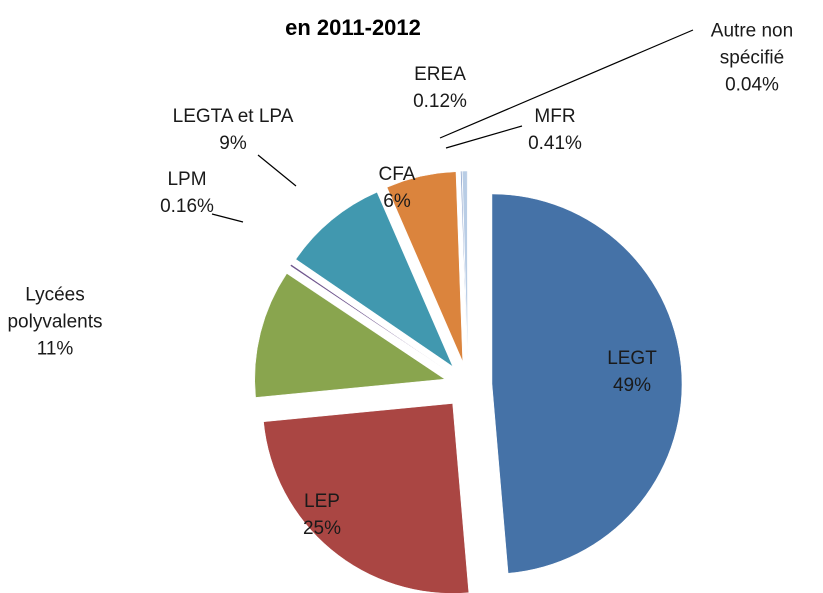 Image resolution: width=823 pixels, height=593 pixels. I want to click on value-label: 49%, so click(632, 385).